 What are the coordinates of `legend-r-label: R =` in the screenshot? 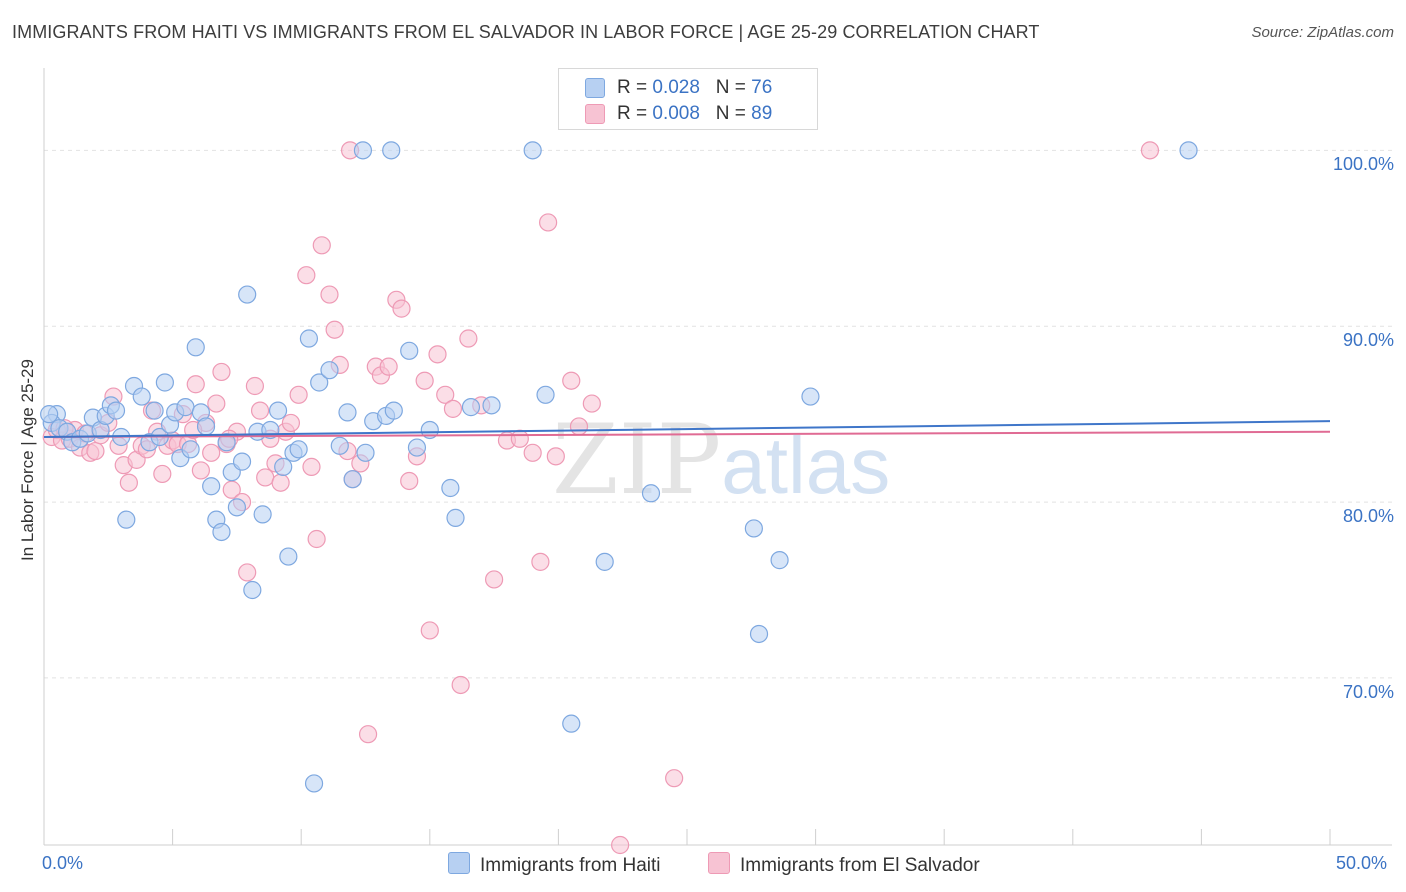 It's located at (635, 113).